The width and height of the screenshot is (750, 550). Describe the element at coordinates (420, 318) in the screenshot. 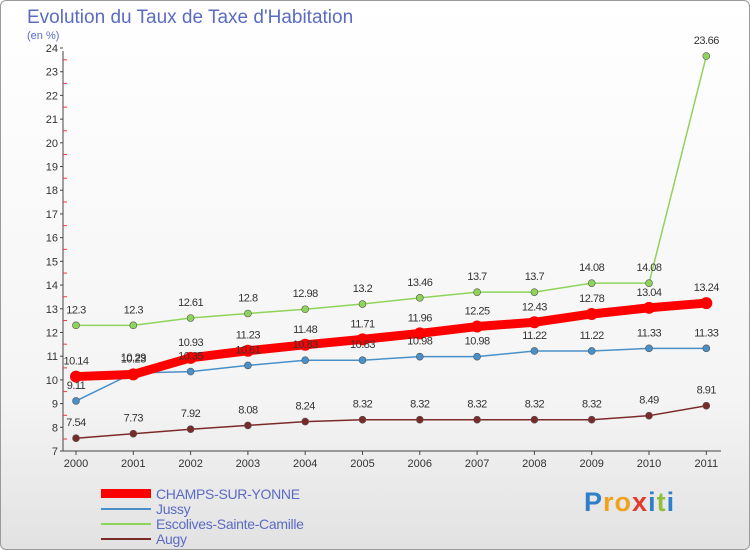

I see `data-label: 11.96` at that location.